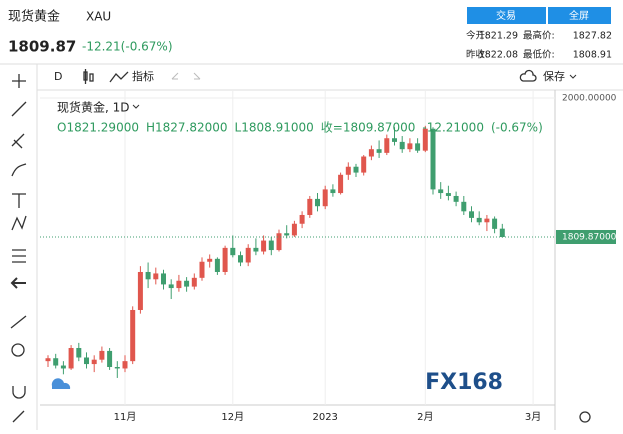 This screenshot has width=623, height=434. I want to click on indicator-icon, so click(119, 77).